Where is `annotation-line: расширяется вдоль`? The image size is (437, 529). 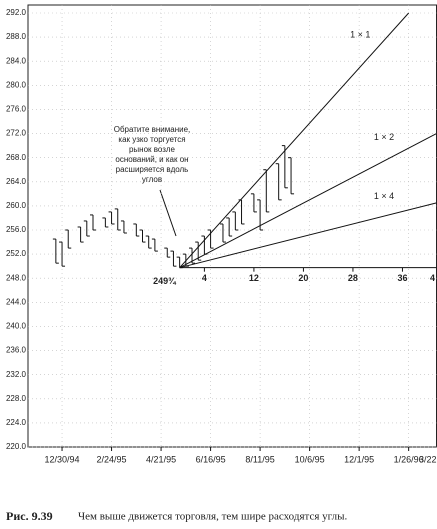 annotation-line: расширяется вдоль is located at coordinates (152, 169).